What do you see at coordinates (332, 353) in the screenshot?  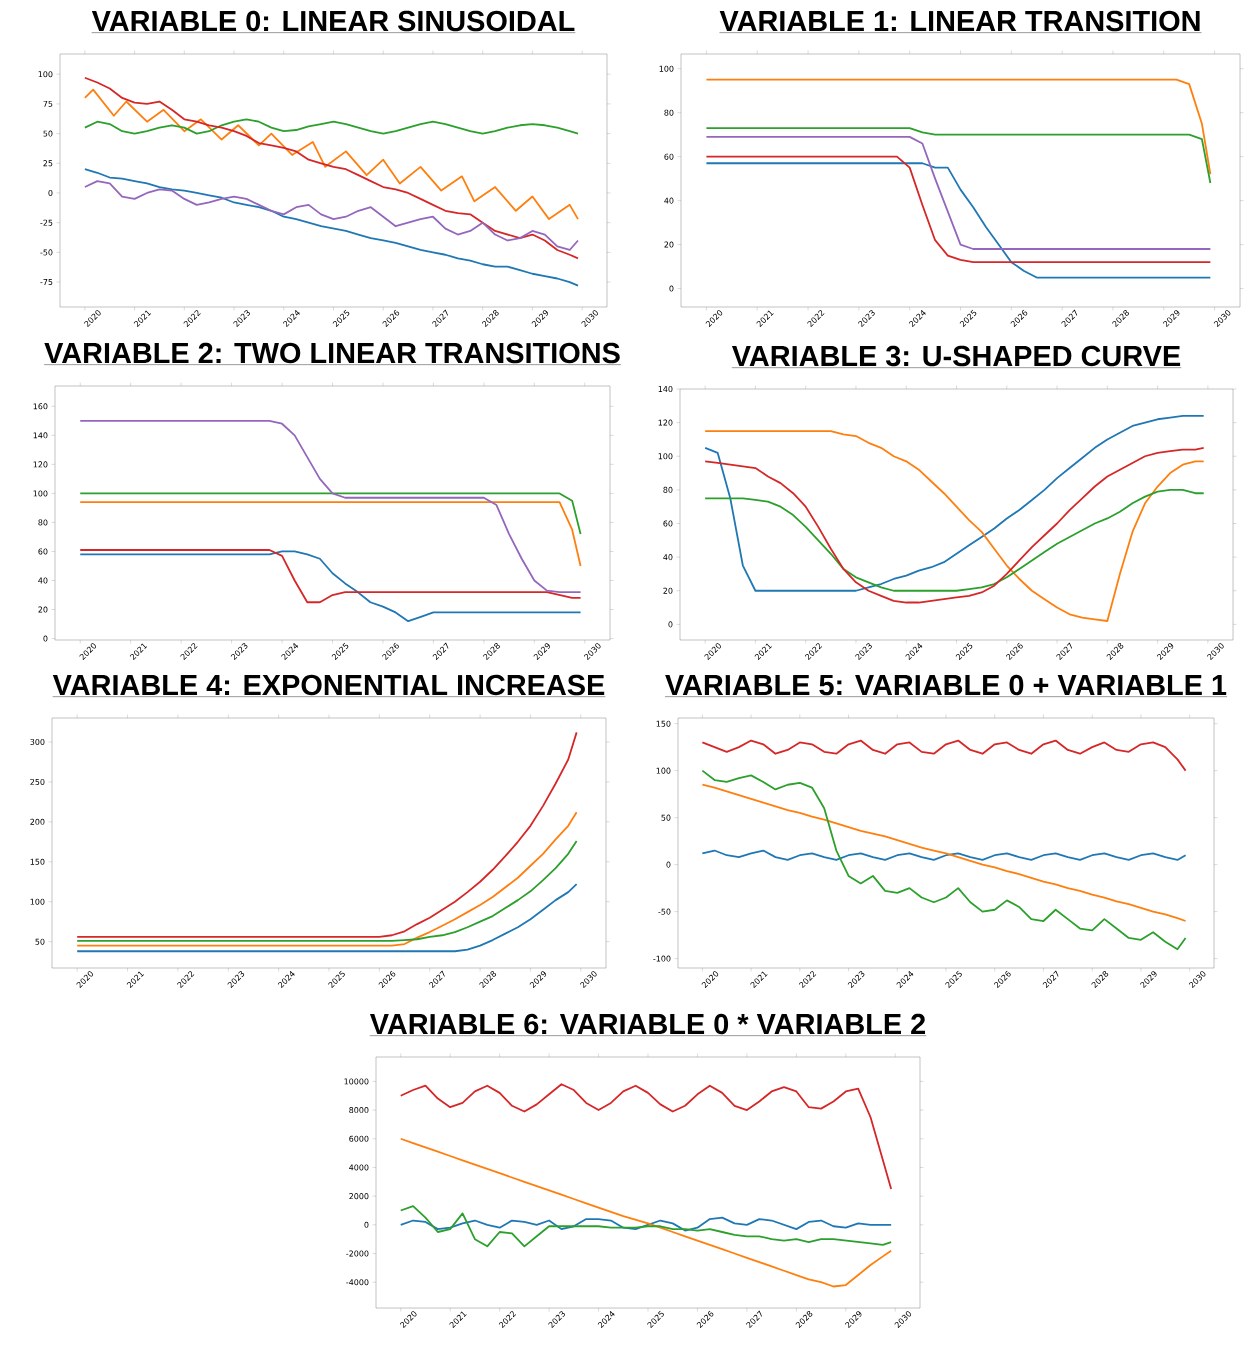 I see `chart-title: VARIABLE 2: TWO LINEAR TRANSITIONS` at bounding box center [332, 353].